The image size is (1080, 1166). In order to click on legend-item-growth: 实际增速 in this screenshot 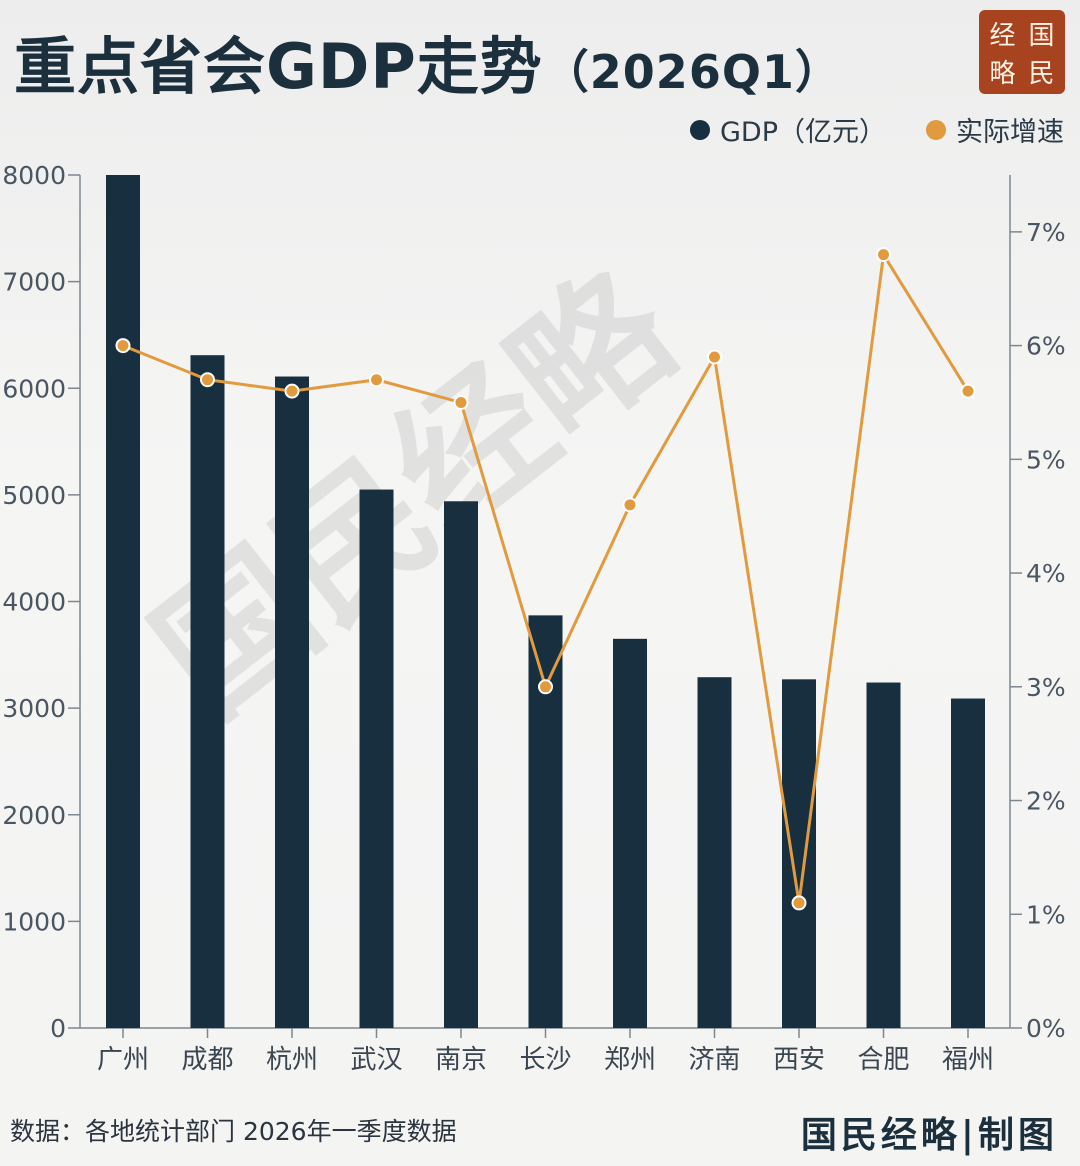, I will do `click(995, 129)`.